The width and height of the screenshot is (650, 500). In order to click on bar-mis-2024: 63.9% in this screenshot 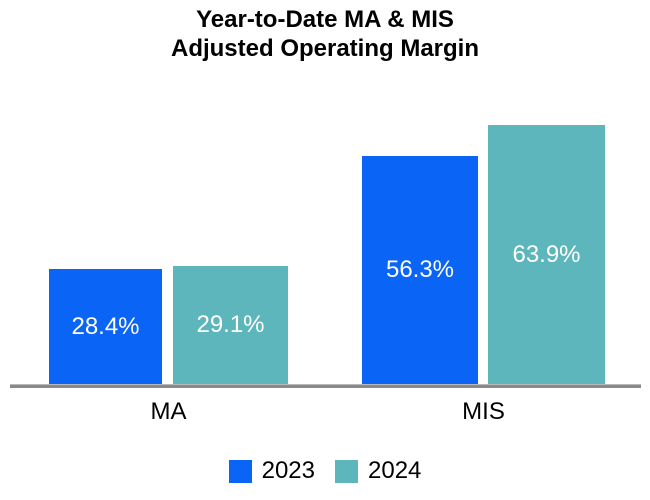, I will do `click(546, 254)`.